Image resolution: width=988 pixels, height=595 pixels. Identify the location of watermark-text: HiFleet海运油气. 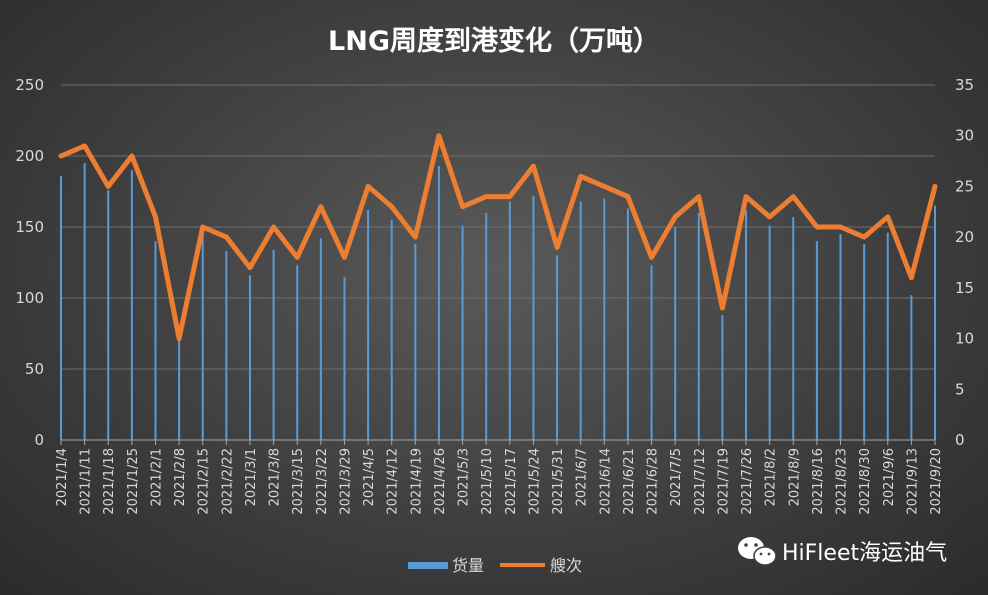
(864, 553).